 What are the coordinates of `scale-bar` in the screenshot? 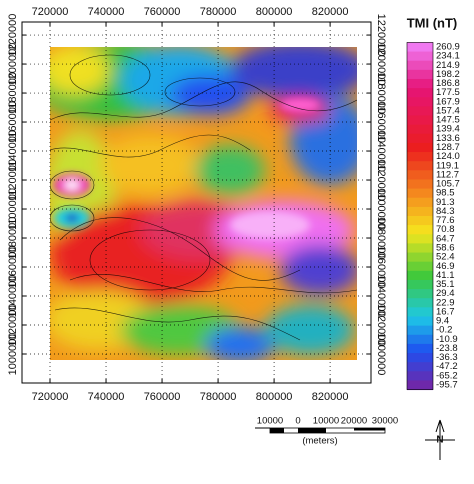 It's located at (320, 430).